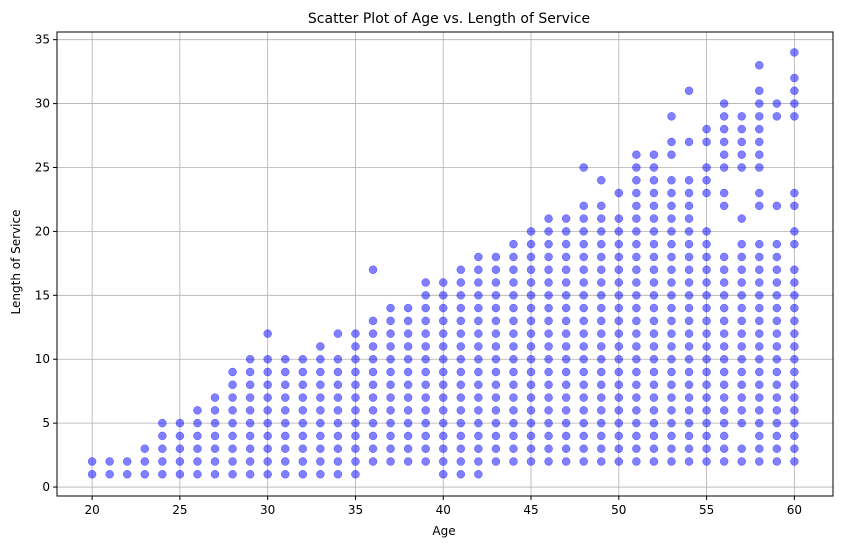 The width and height of the screenshot is (841, 547). What do you see at coordinates (179, 510) in the screenshot?
I see `x-tick-label: 25` at bounding box center [179, 510].